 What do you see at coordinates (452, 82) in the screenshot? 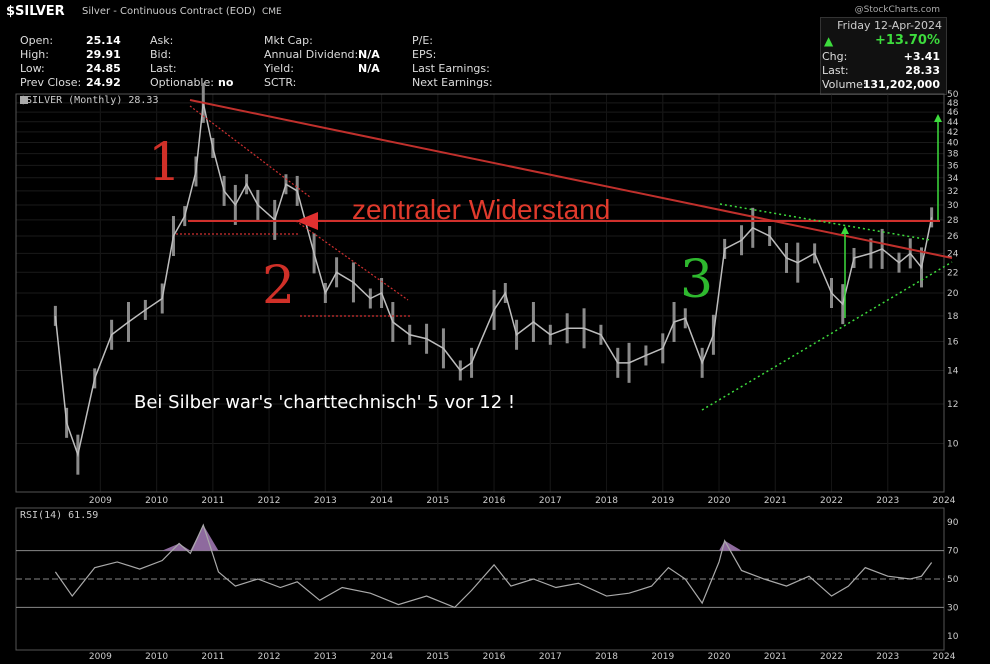
I see `next-earnings-label: Next Earnings:` at bounding box center [452, 82].